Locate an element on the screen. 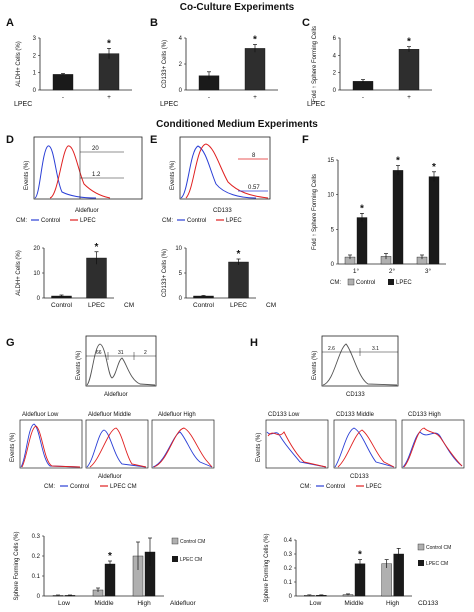 Image resolution: width=474 pixels, height=612 pixels. gate-label-e-1: 8 is located at coordinates (254, 156).